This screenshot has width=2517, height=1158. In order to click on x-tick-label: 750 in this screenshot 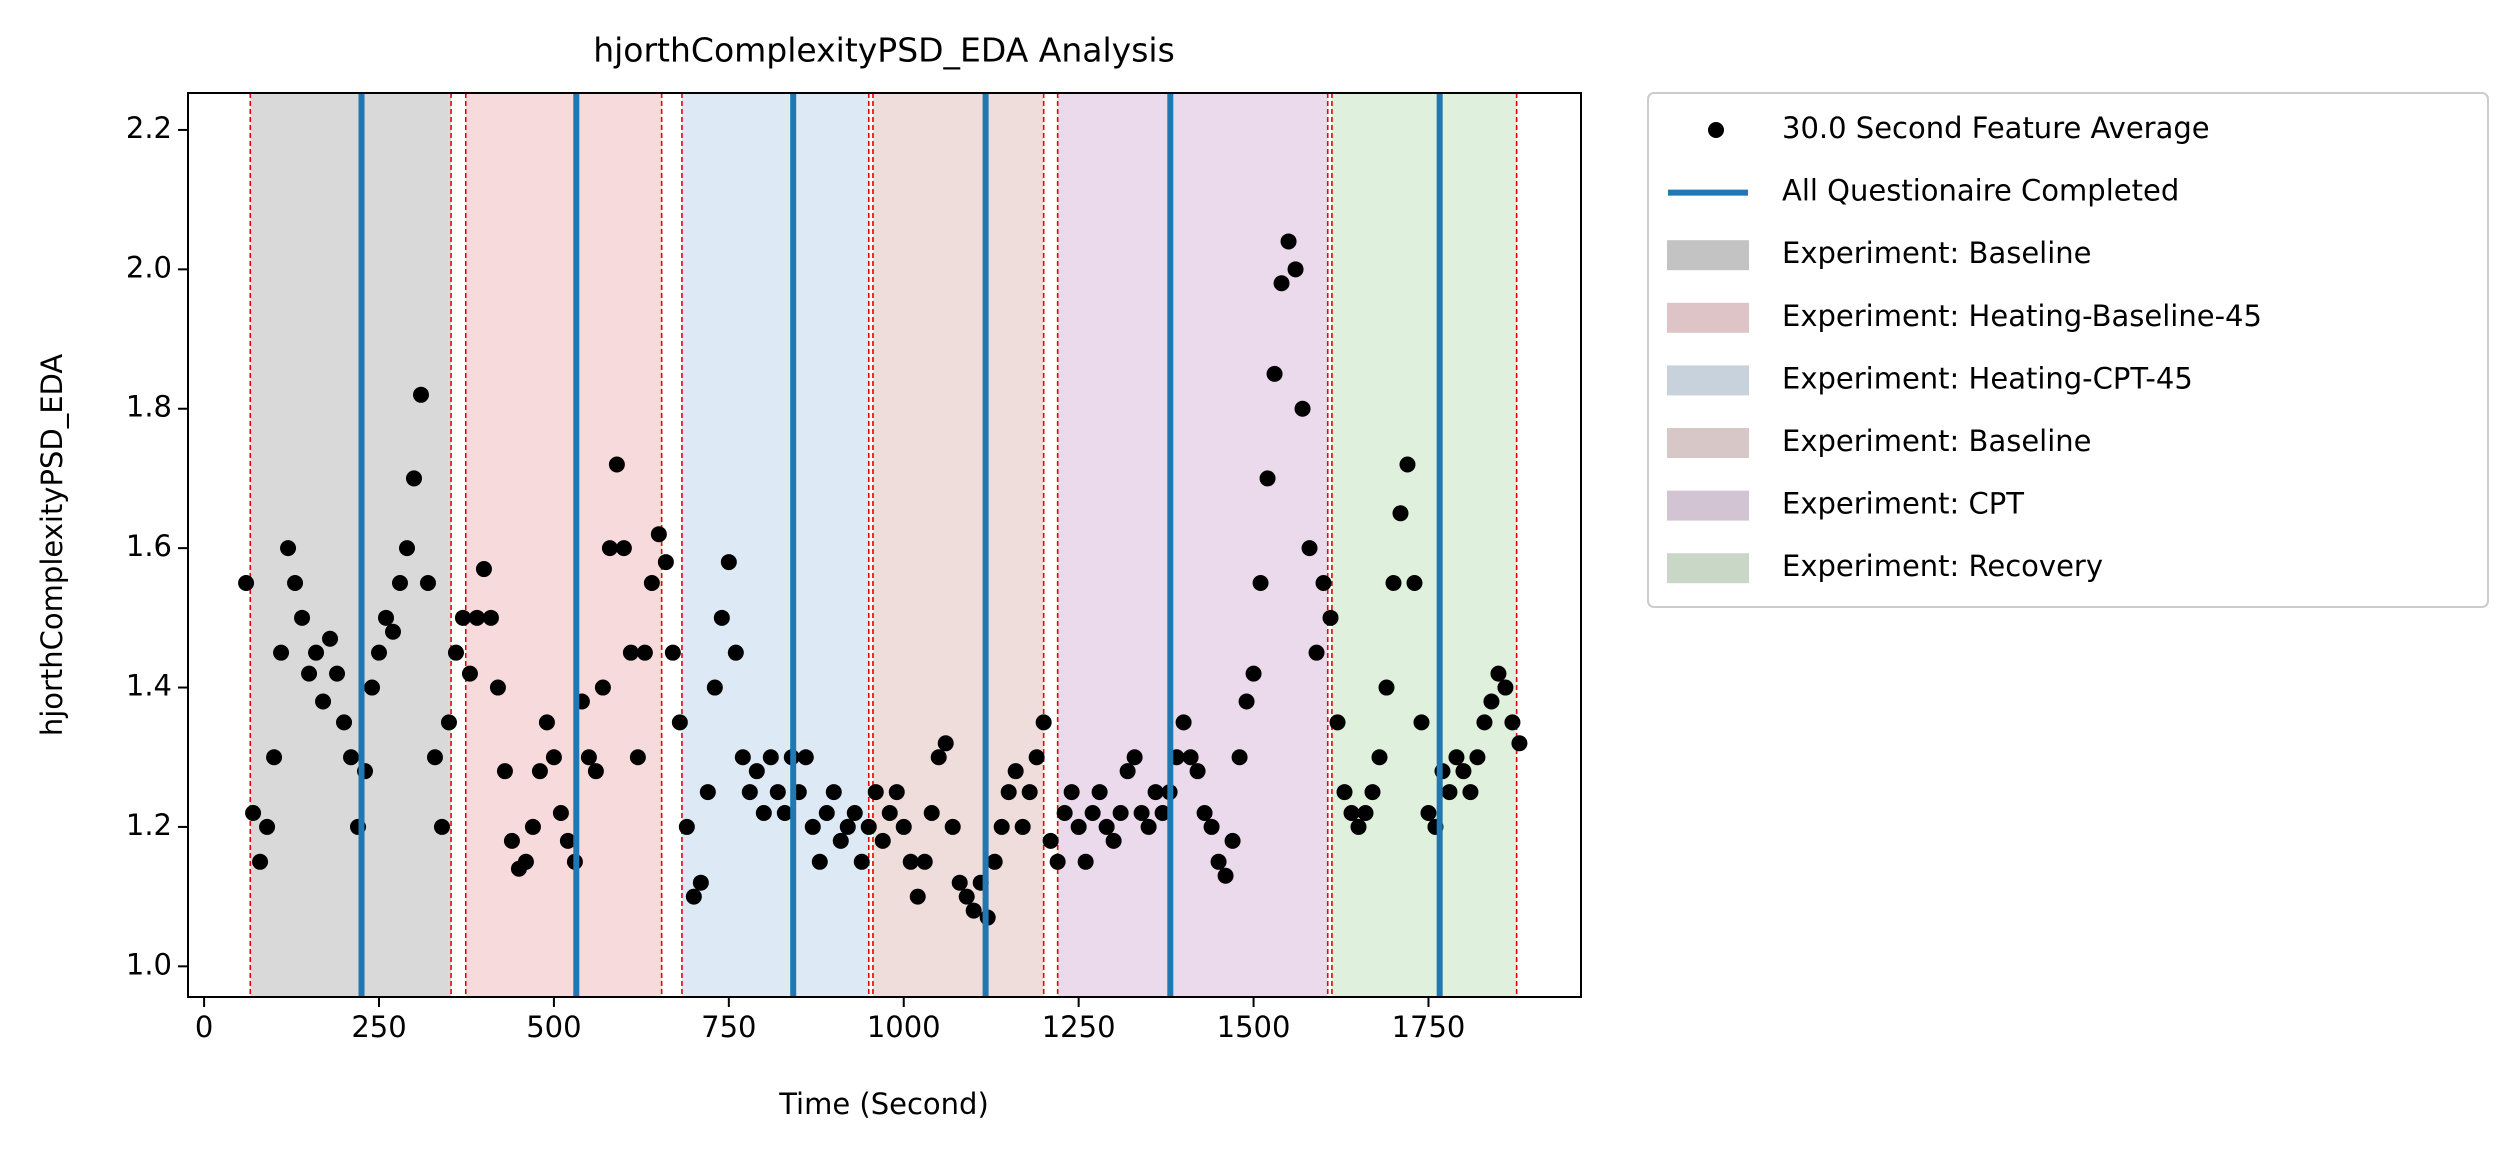, I will do `click(728, 1027)`.